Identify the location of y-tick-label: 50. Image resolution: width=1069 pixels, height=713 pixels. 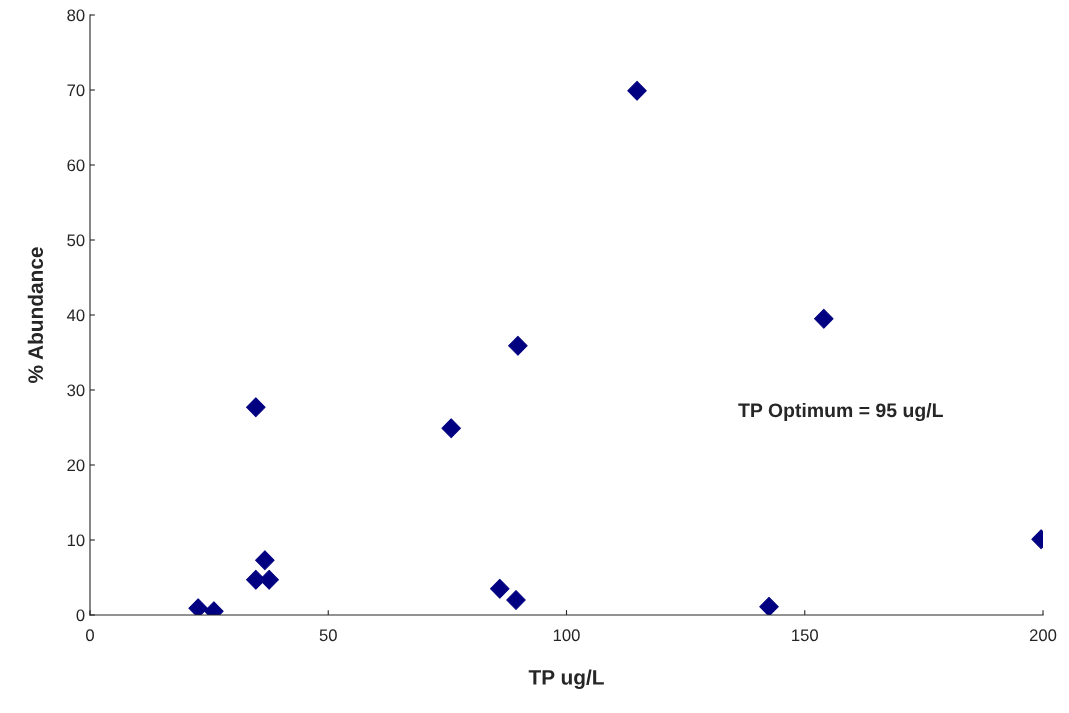
(76, 240).